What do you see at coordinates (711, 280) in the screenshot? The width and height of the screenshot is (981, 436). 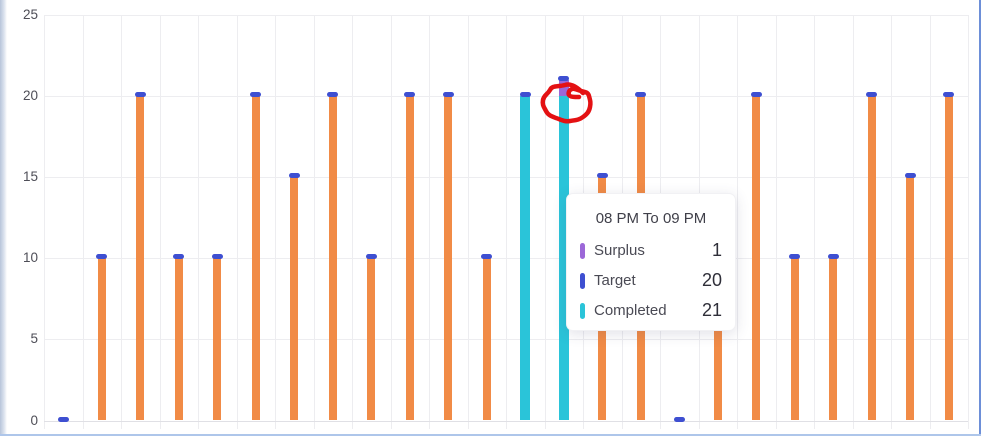 I see `tooltip-value: 20` at bounding box center [711, 280].